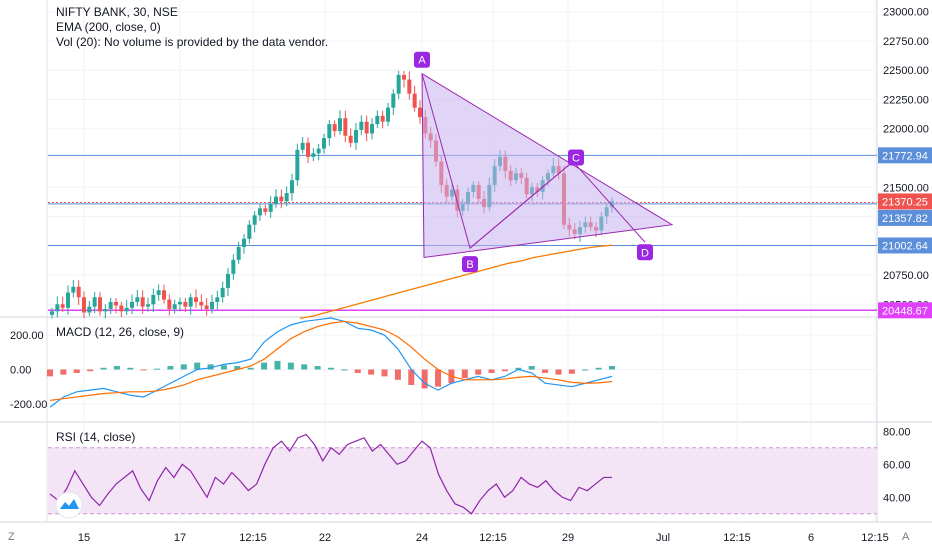 Image resolution: width=932 pixels, height=550 pixels. I want to click on rsi-tick-label: 60.00, so click(897, 465).